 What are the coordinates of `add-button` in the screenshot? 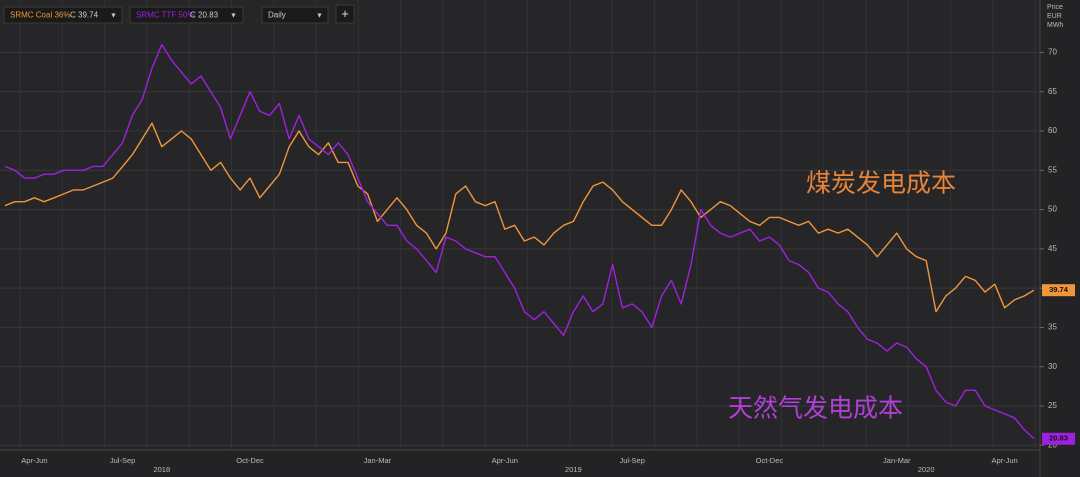 It's located at (345, 14).